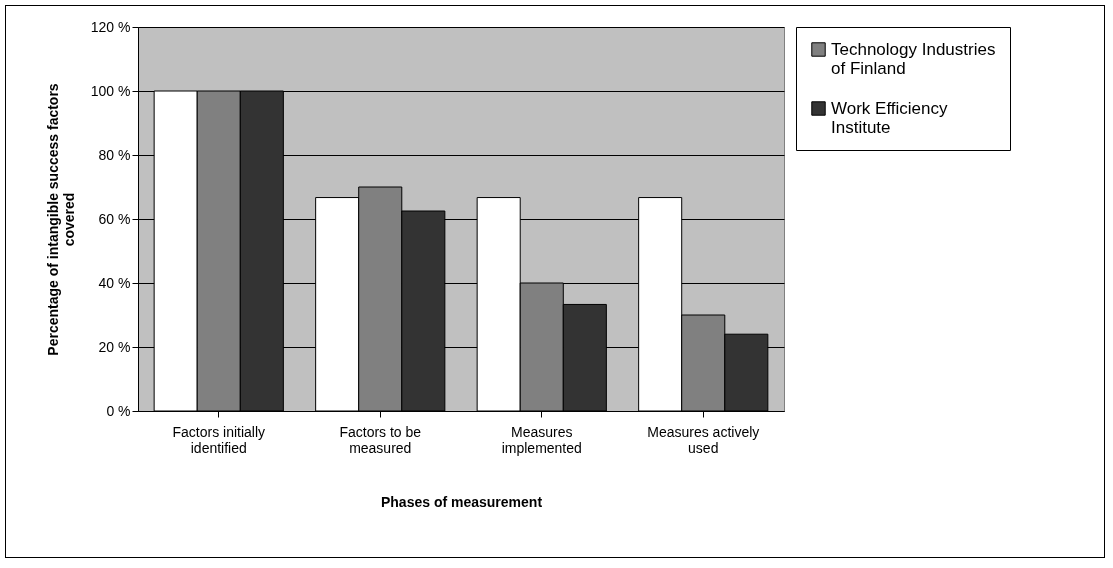  What do you see at coordinates (541, 439) in the screenshot?
I see `x-tick-label: Measures implemented` at bounding box center [541, 439].